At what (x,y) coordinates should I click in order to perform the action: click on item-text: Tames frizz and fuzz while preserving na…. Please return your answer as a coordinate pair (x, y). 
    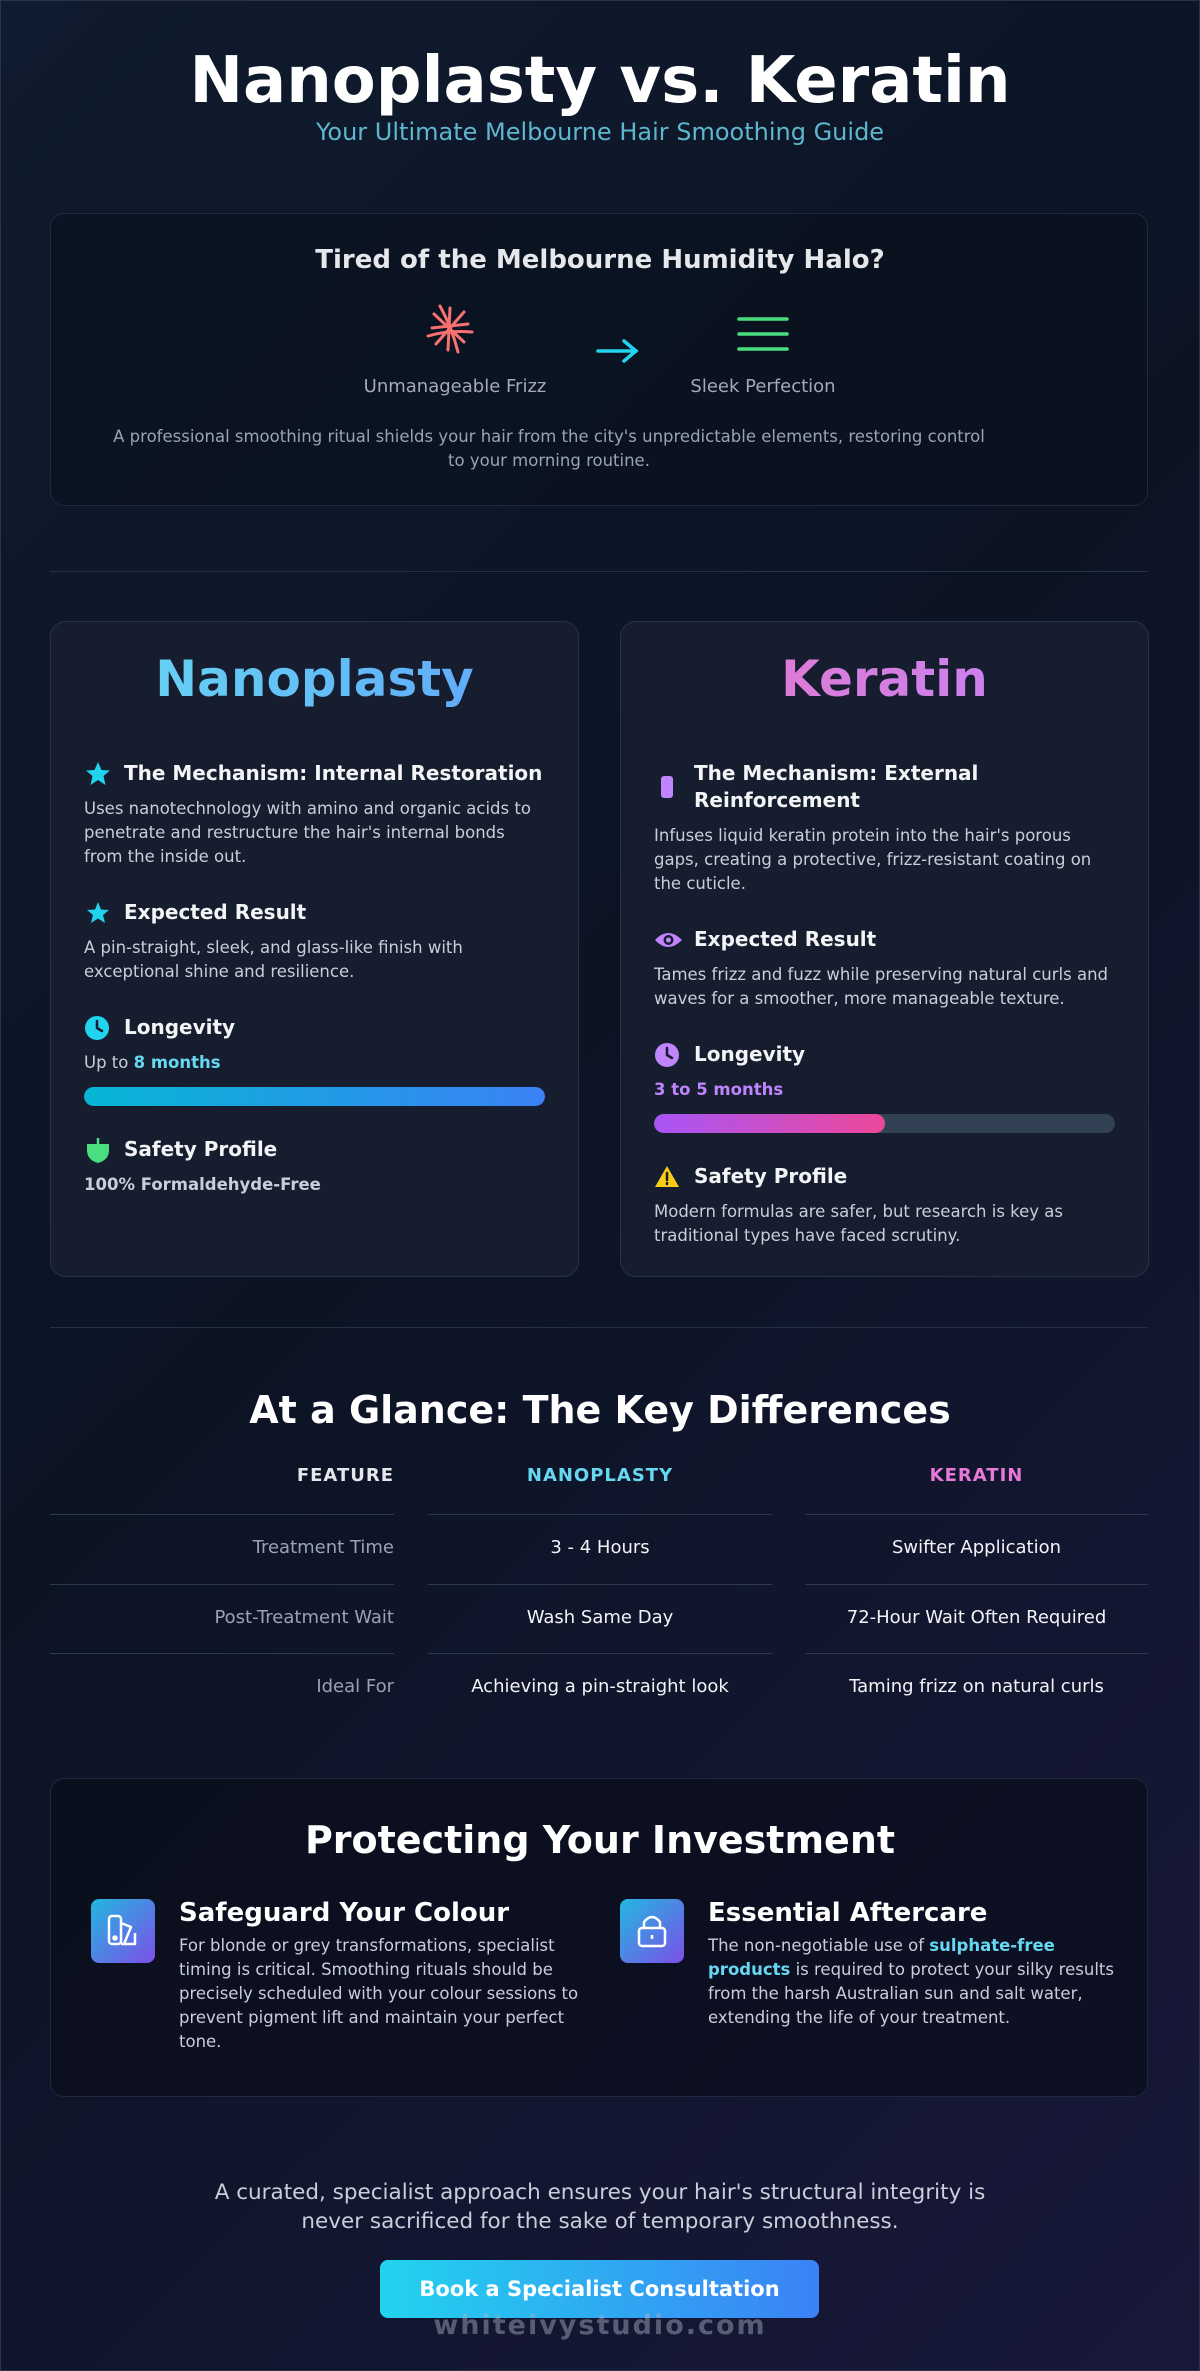
    Looking at the image, I should click on (881, 986).